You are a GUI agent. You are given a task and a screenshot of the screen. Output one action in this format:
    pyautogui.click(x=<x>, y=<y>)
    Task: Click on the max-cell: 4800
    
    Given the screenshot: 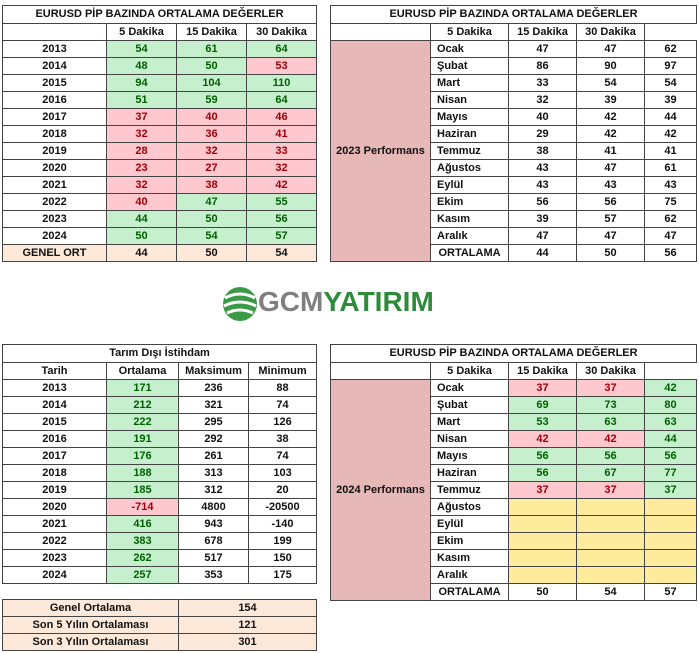 What is the action you would take?
    pyautogui.click(x=213, y=507)
    